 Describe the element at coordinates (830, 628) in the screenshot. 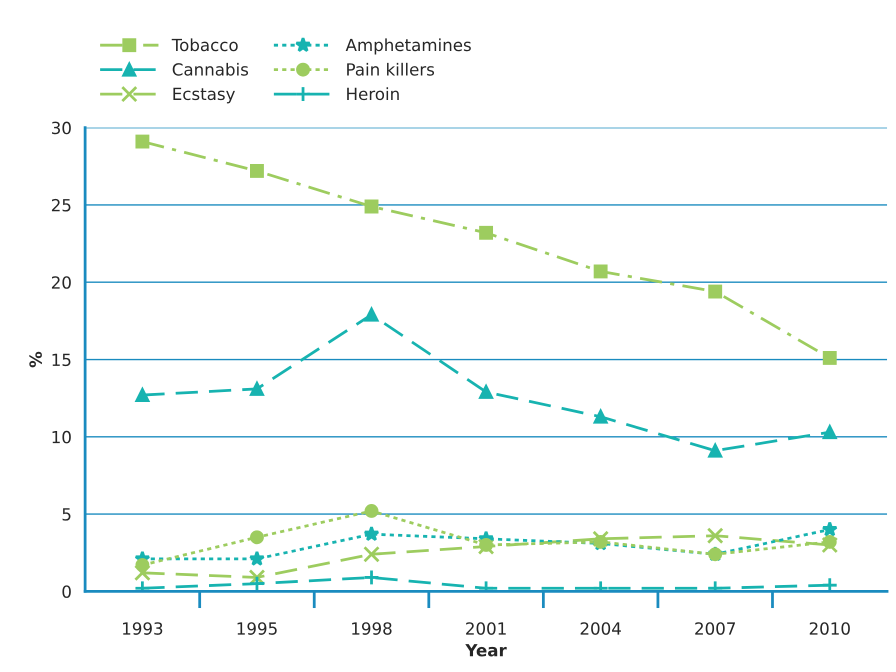

I see `x-tick-label: 2010` at that location.